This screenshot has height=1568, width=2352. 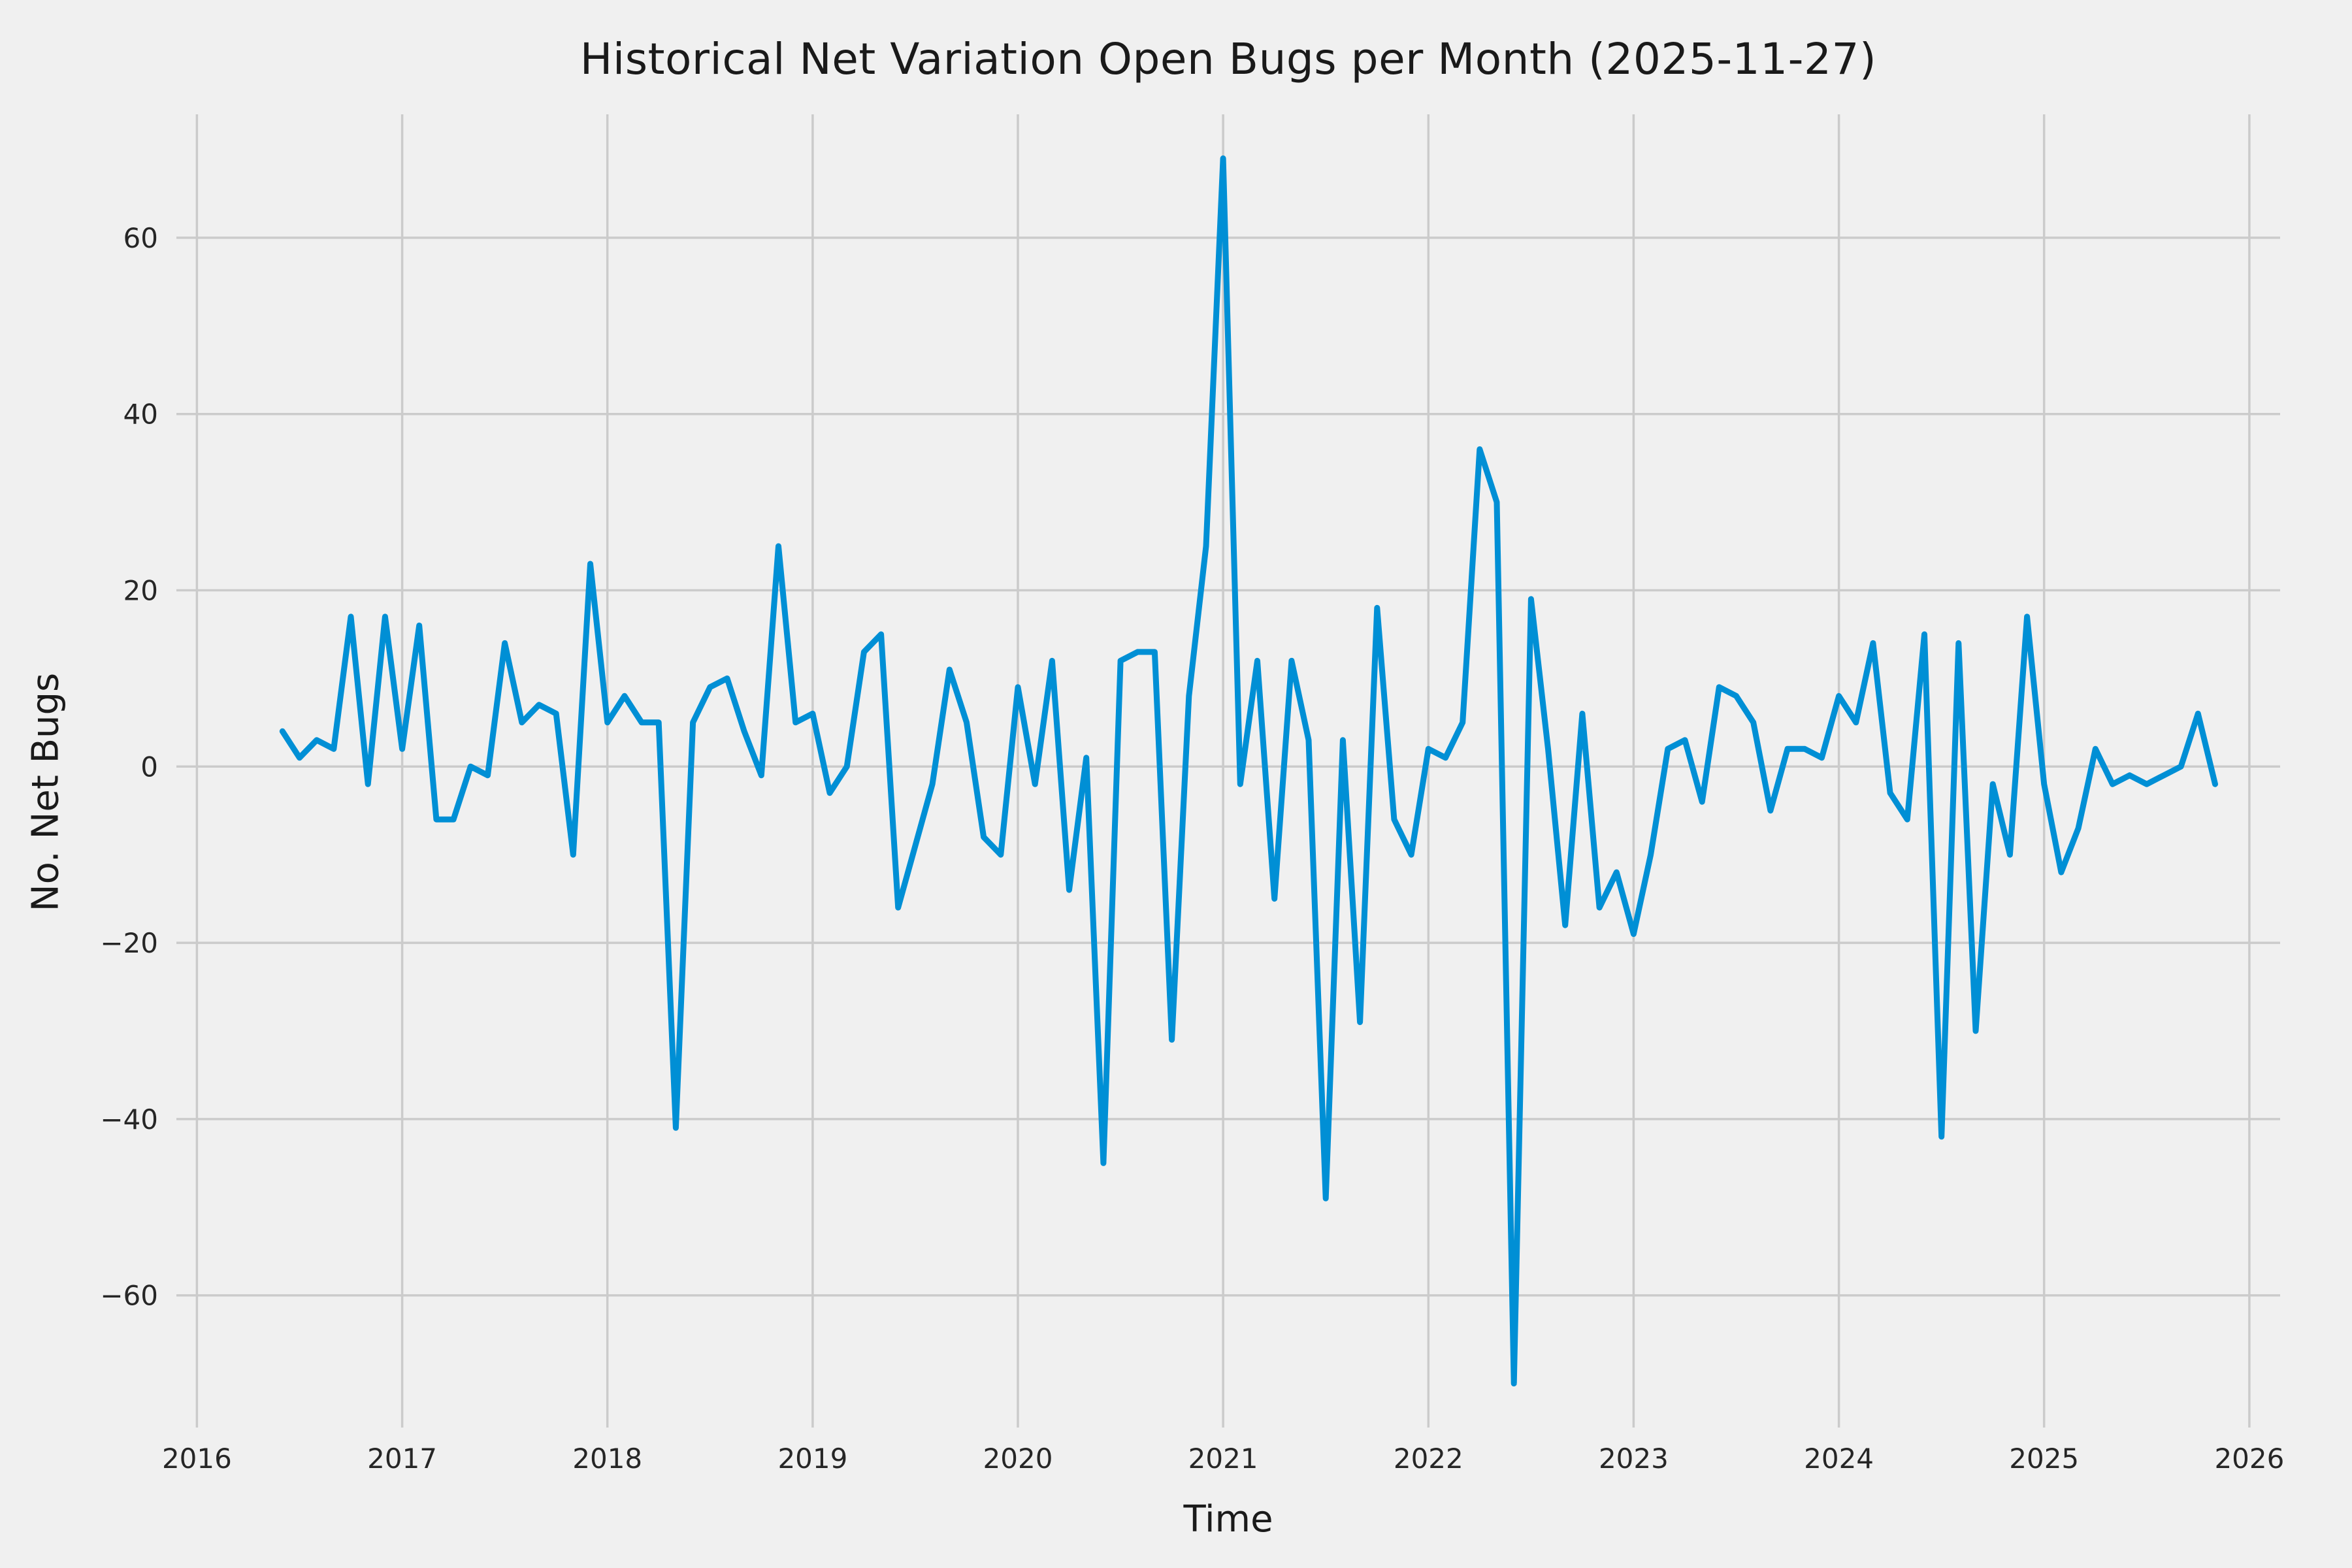 I want to click on y-tick-label: −40, so click(x=129, y=1119).